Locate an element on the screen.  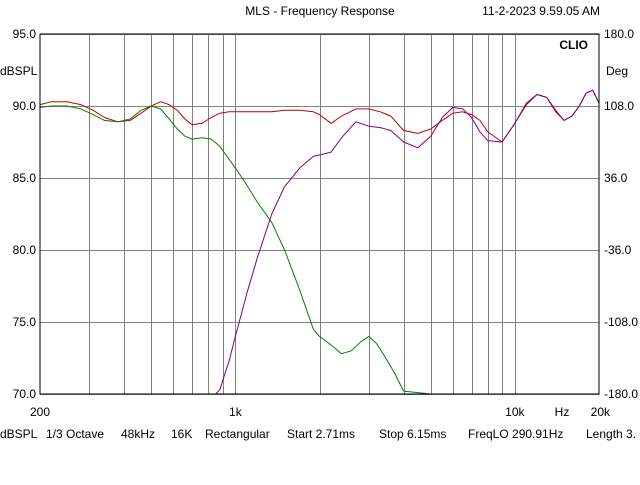
timestamp: 11-2-2023 9.59.05 AM is located at coordinates (541, 11).